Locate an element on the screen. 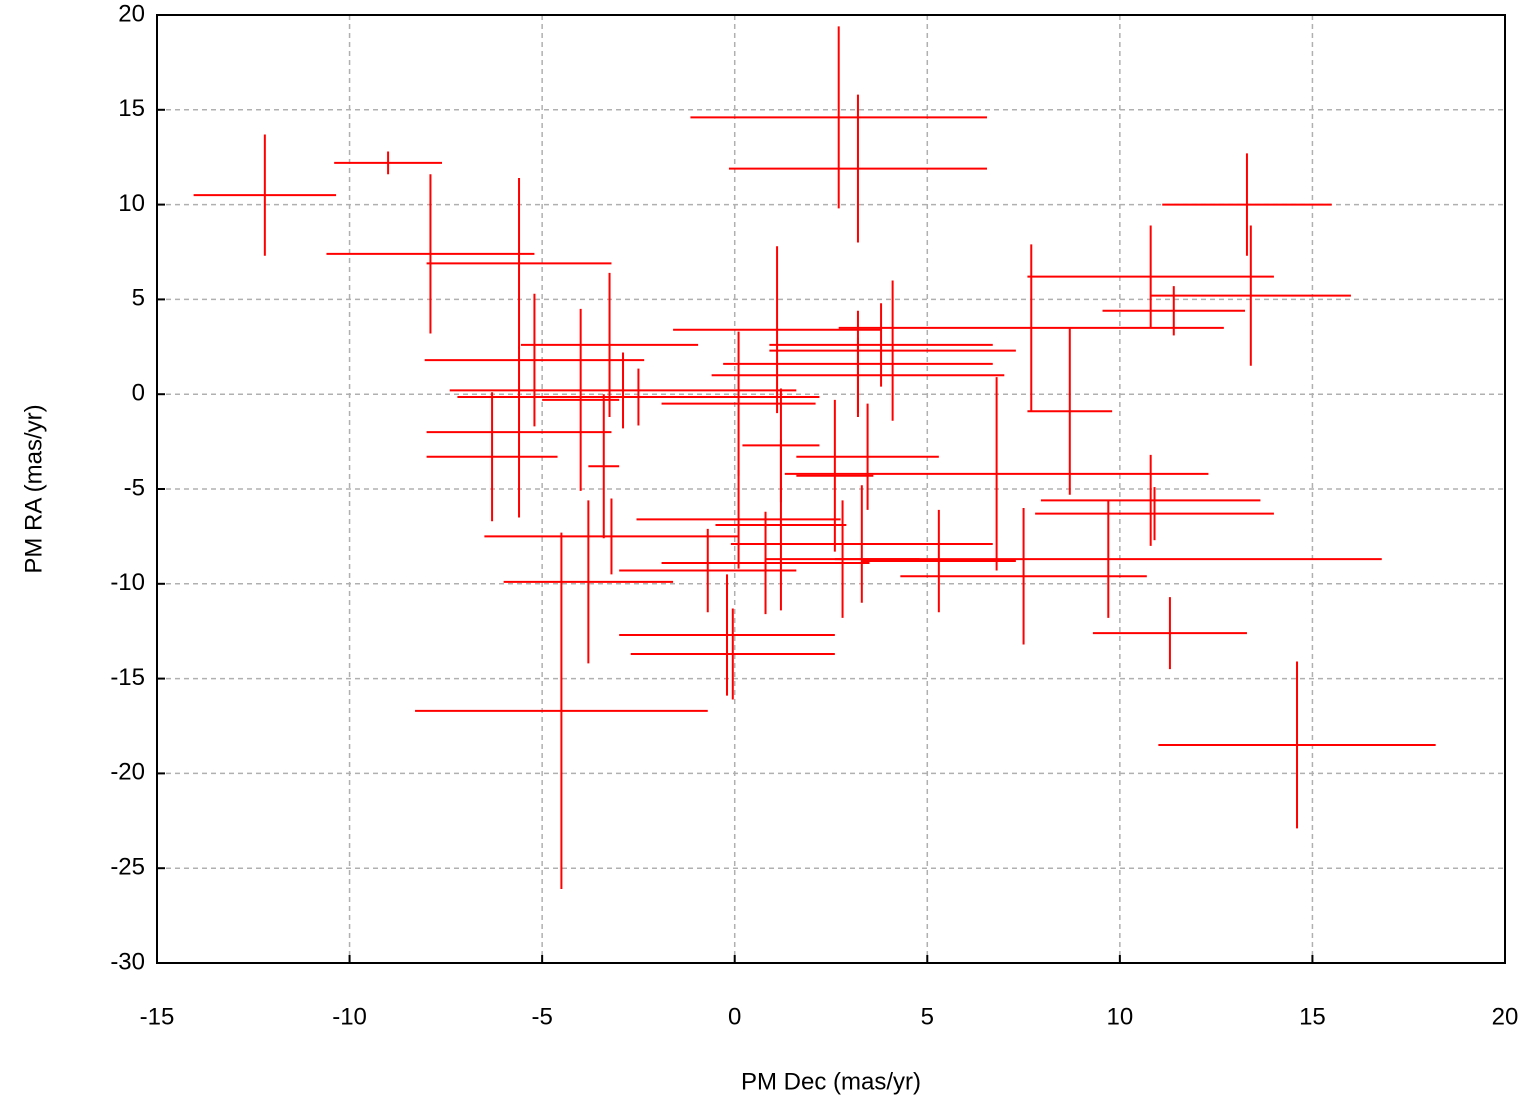 This screenshot has width=1532, height=1110. y-tick-label: 15 is located at coordinates (131, 108).